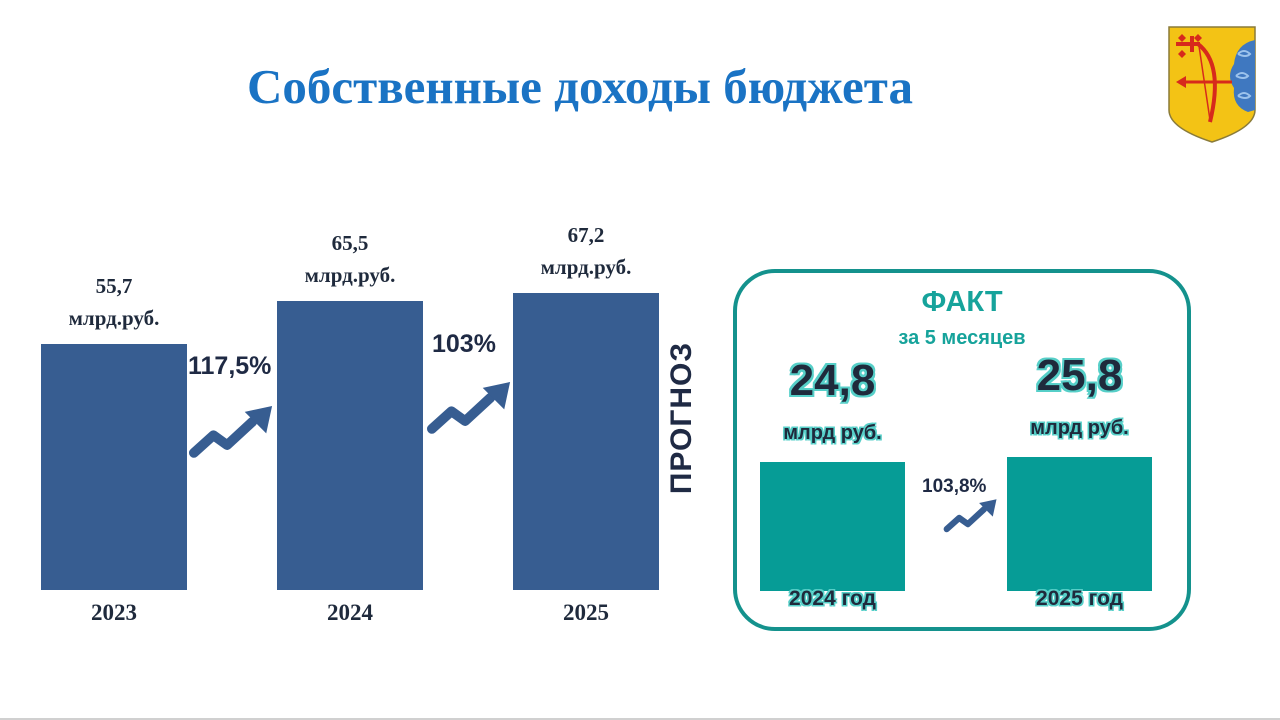  What do you see at coordinates (1079, 375) in the screenshot?
I see `fact-value-label-2: 25,8` at bounding box center [1079, 375].